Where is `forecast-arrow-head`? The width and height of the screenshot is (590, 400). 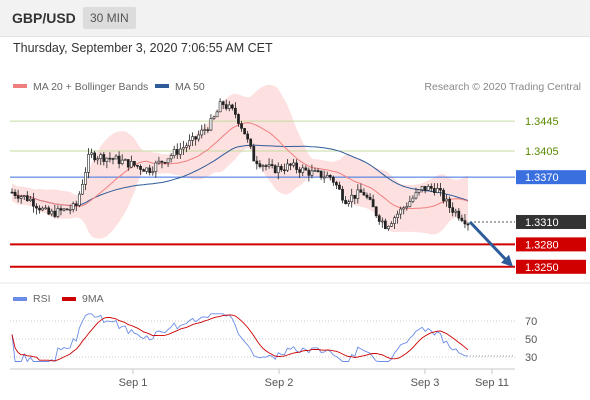
forecast-arrow-head is located at coordinates (507, 260).